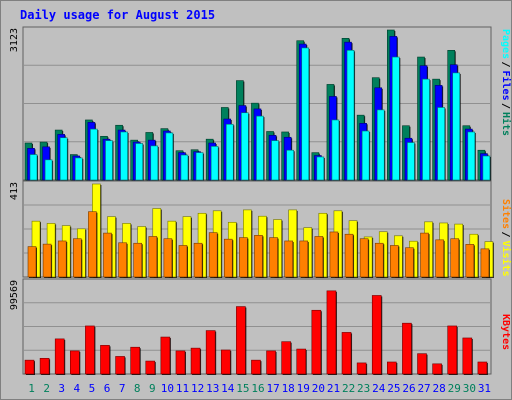 This screenshot has height=400, width=512. I want to click on kbytes-legend-kbytes: KBytes, so click(505, 332).